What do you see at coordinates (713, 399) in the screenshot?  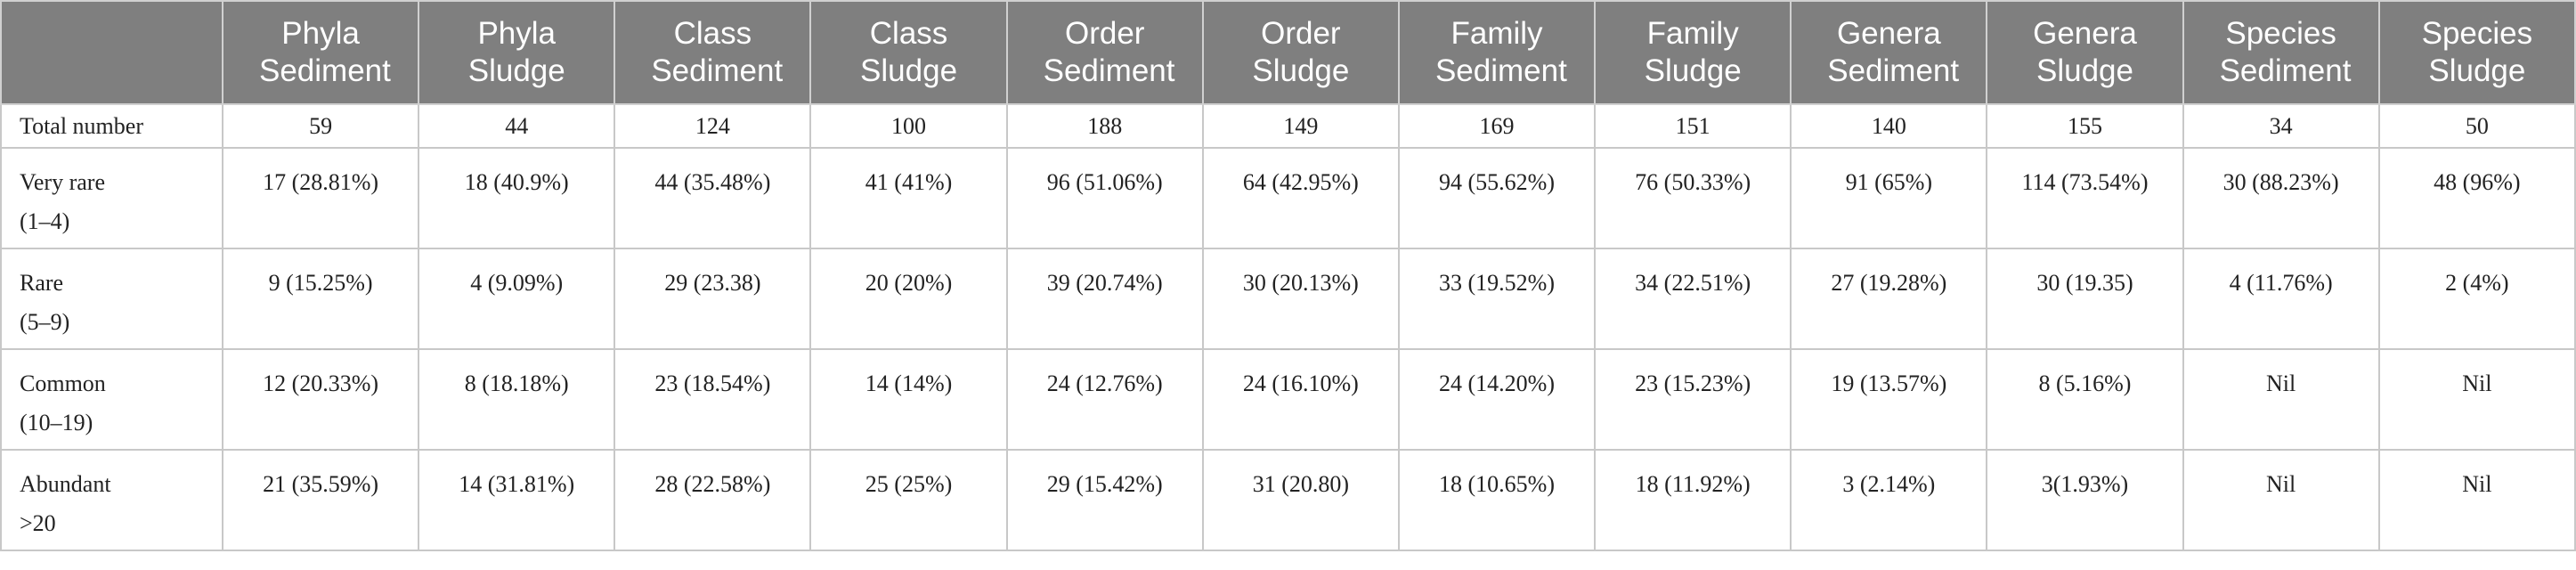 I see `table-cell: 23 (18.54%)` at bounding box center [713, 399].